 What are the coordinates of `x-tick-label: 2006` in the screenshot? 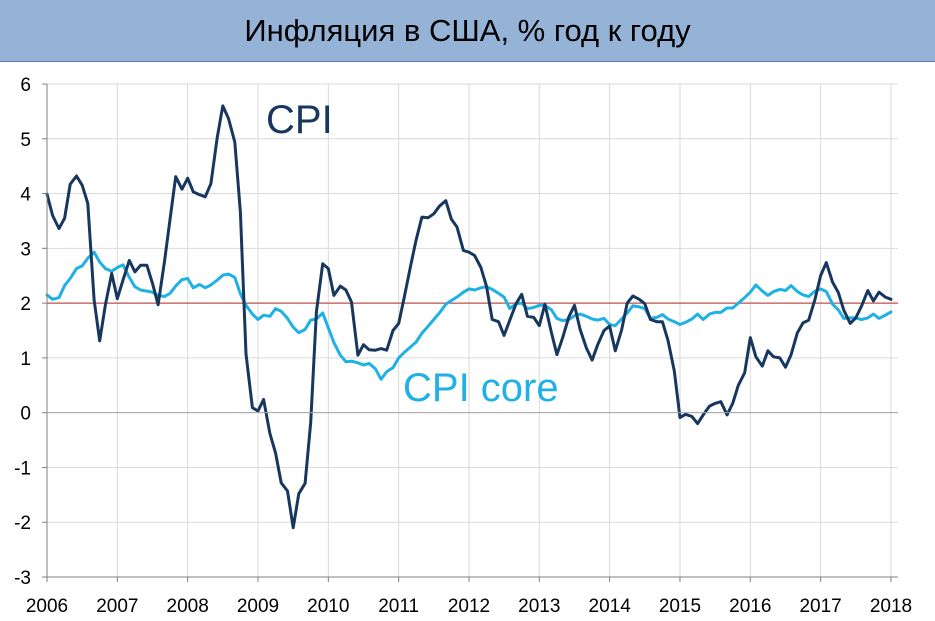 It's located at (47, 606).